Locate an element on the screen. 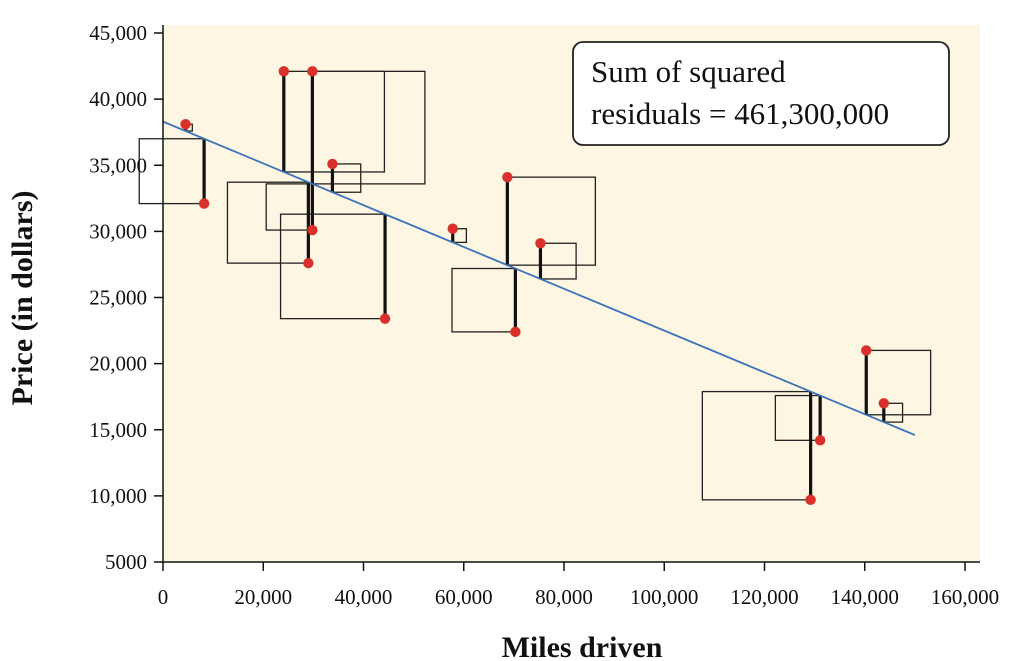  y-tick-label: 30,000 is located at coordinates (118, 231).